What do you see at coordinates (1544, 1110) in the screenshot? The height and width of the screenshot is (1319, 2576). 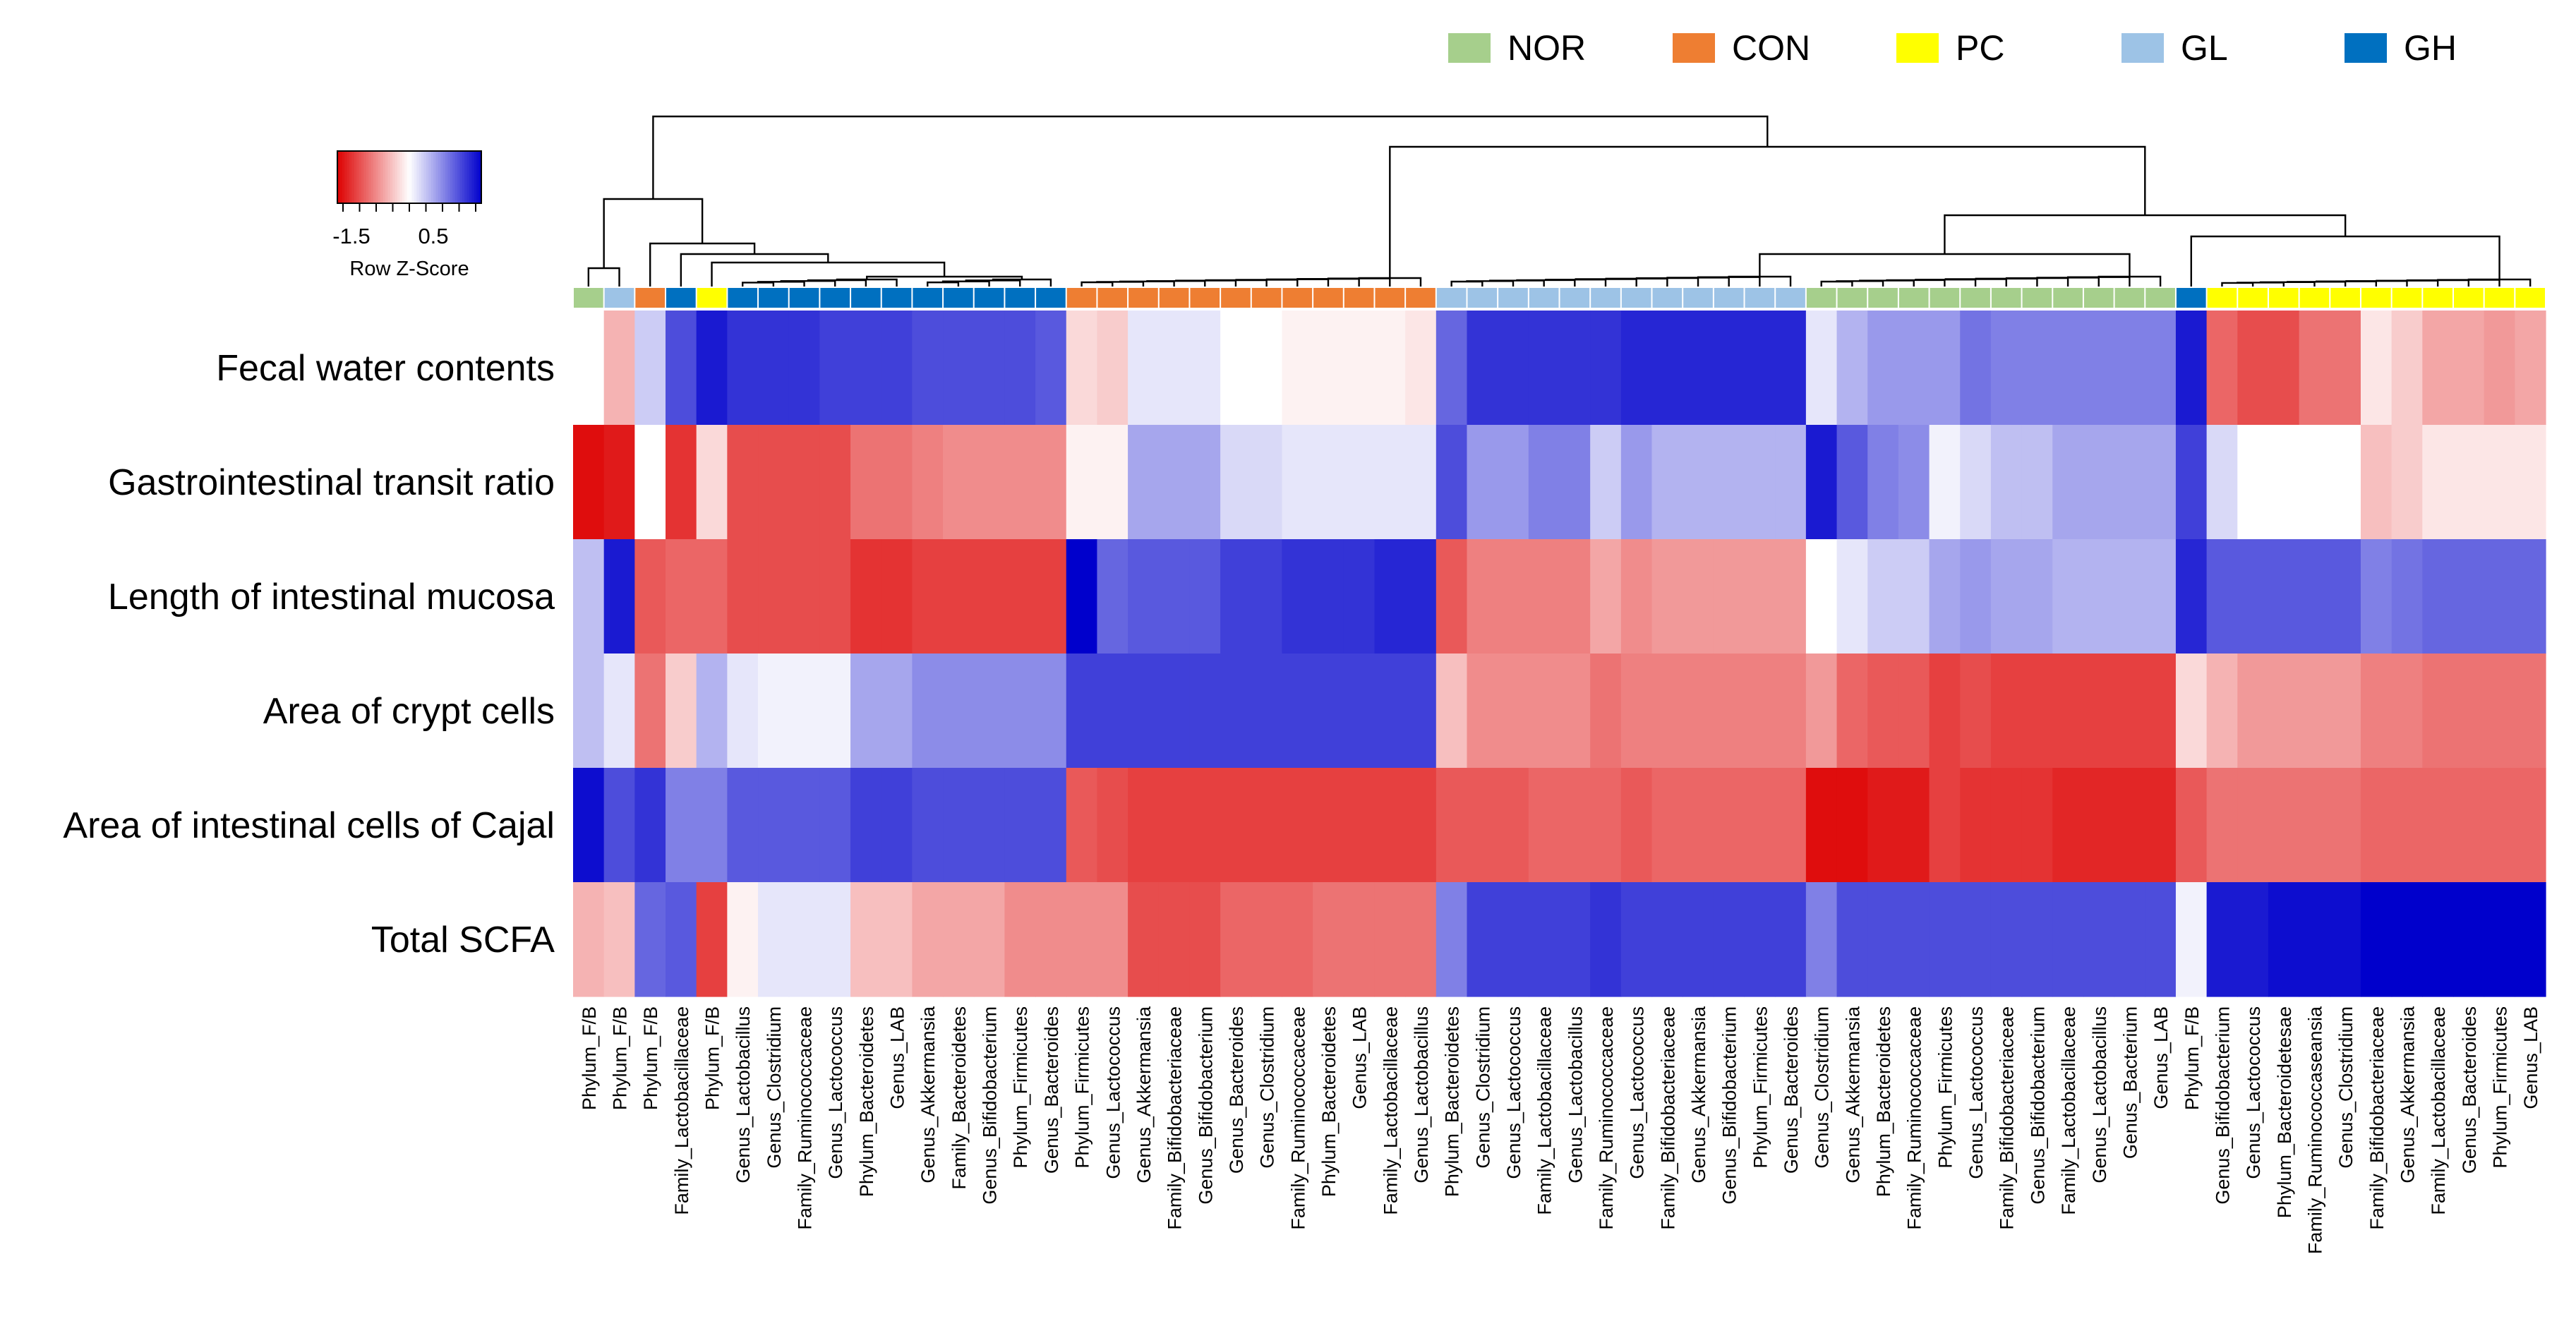 I see `column-label: Family_Lactobacillaceae` at bounding box center [1544, 1110].